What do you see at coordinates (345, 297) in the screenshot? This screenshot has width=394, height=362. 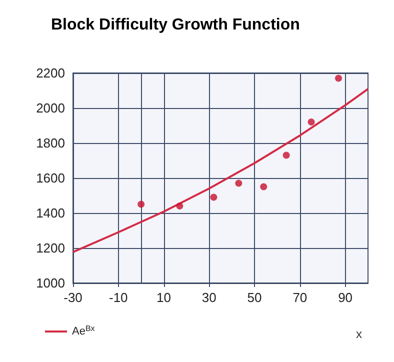 I see `x-tick-label: 90` at bounding box center [345, 297].